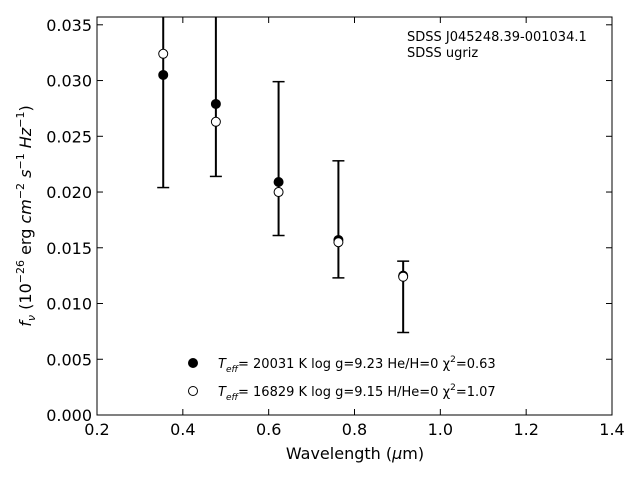 The height and width of the screenshot is (480, 640). Describe the element at coordinates (96, 429) in the screenshot. I see `x-tick-label: 0.2` at that location.